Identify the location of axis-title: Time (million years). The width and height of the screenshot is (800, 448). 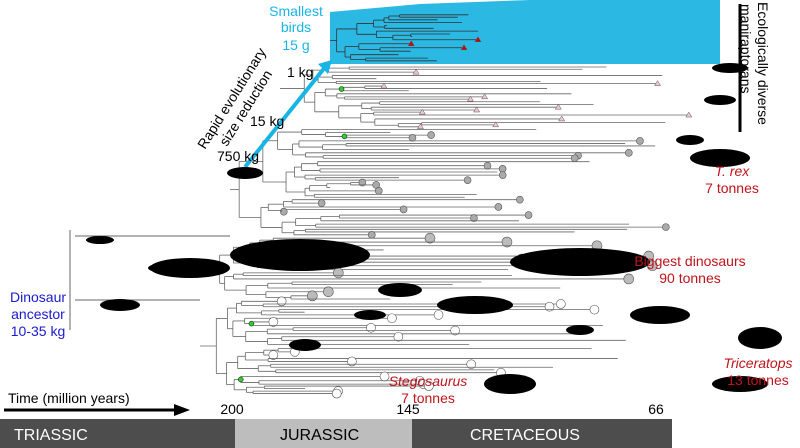
(69, 398).